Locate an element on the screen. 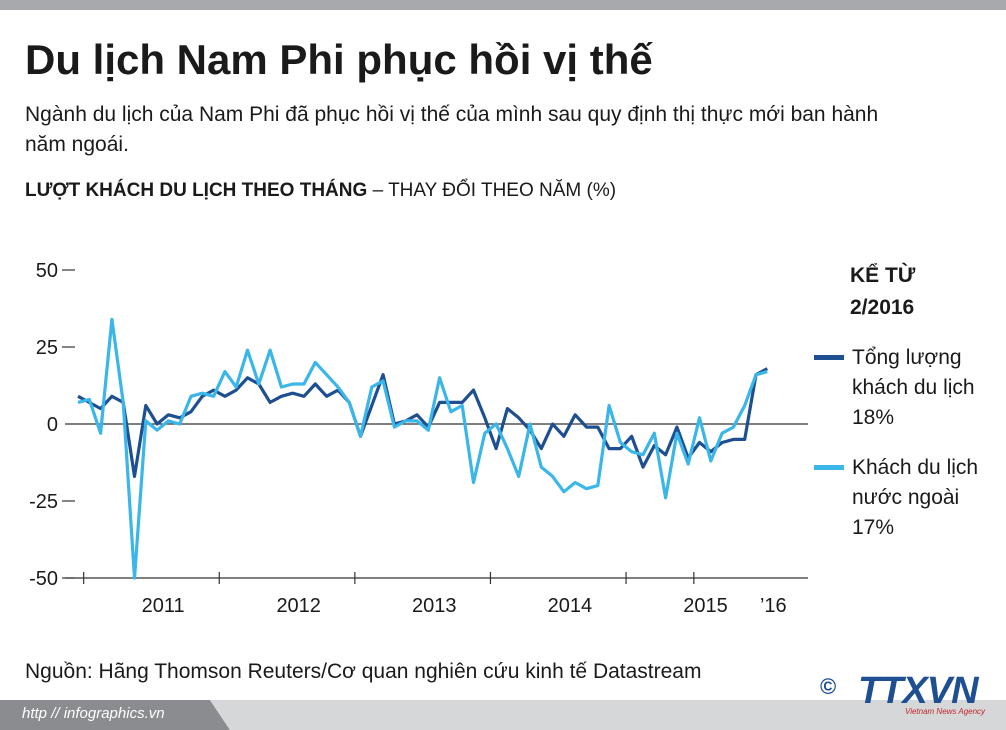  chart-title: LƯỢT KHÁCH DU LỊCH THEO THÁNG is located at coordinates (196, 190).